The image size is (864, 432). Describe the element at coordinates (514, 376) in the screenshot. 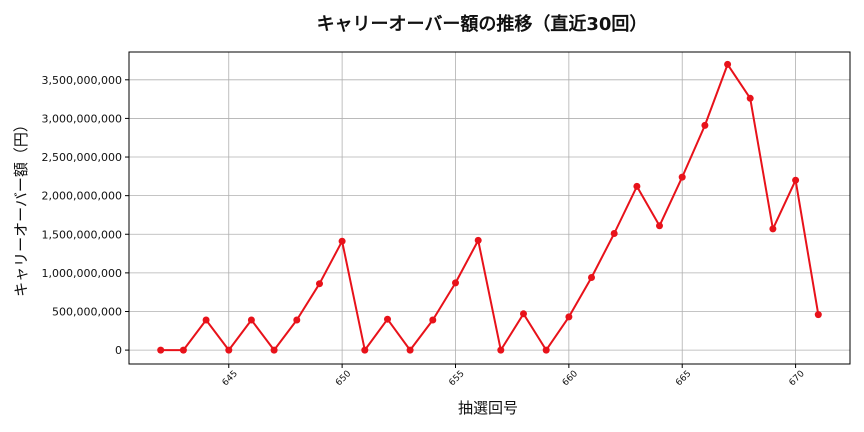

I see `x-axis: 645 650 655 660 665 670` at that location.